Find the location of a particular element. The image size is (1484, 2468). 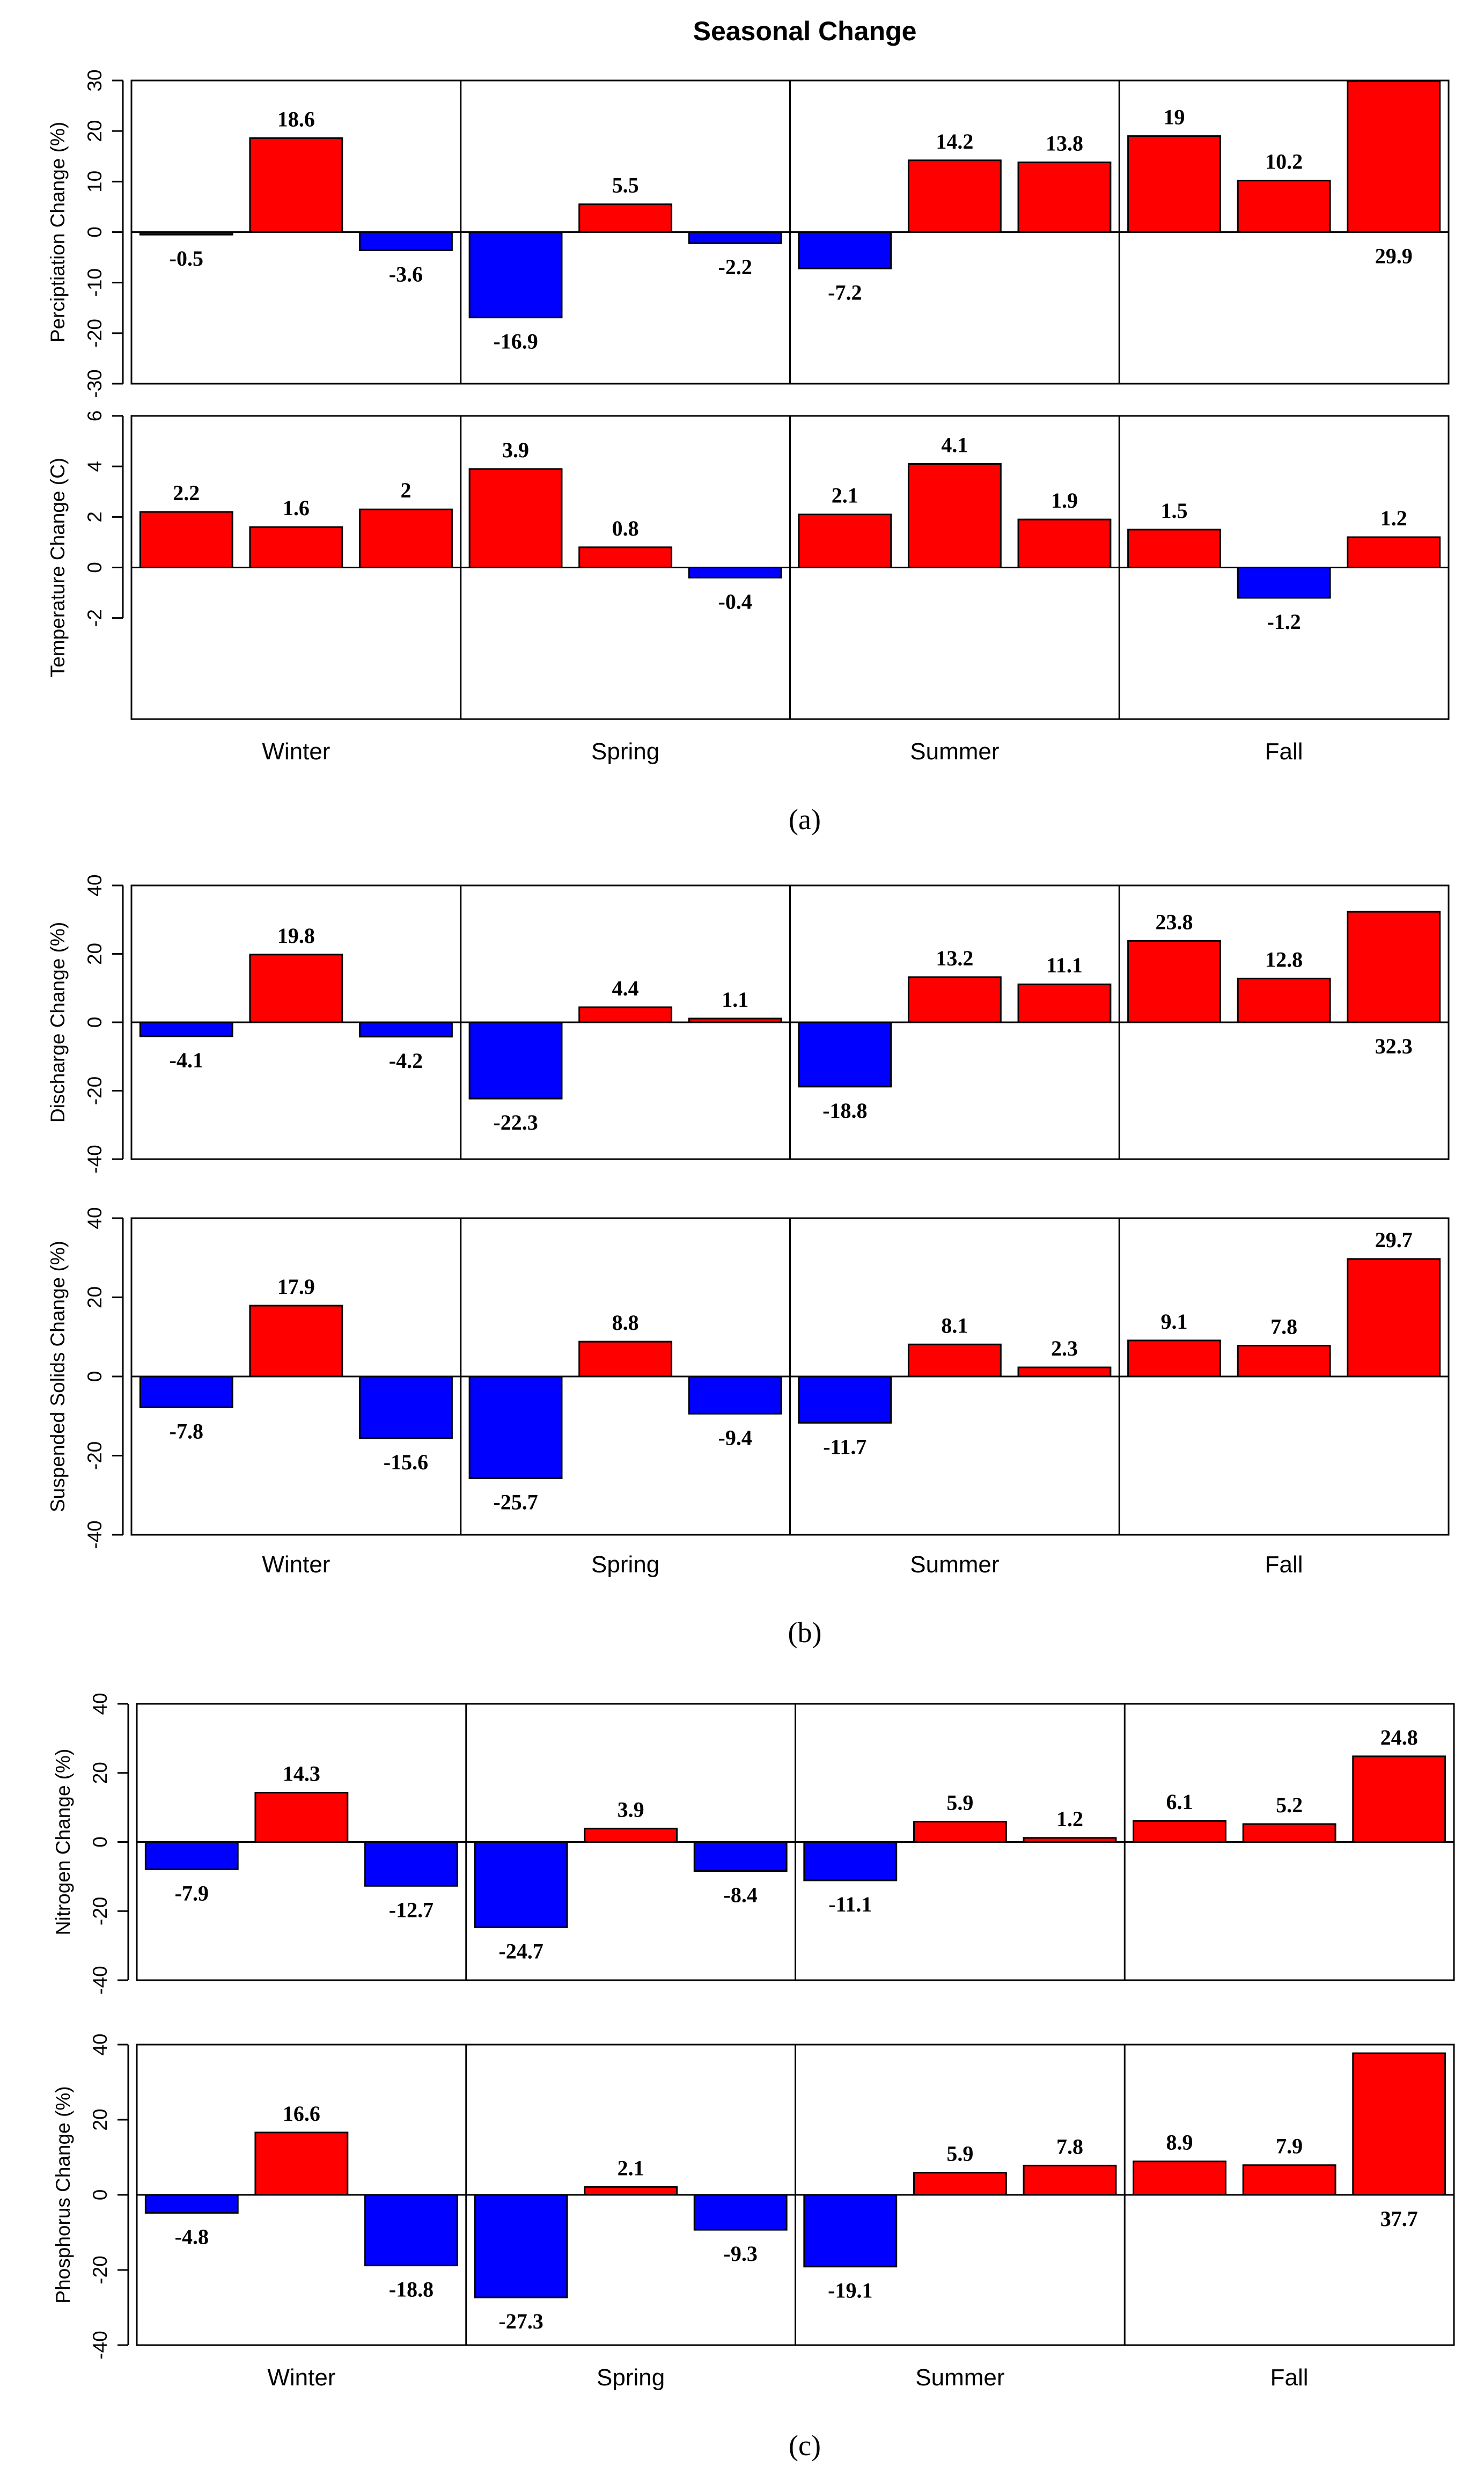

y-tick-label: 40 is located at coordinates (100, 1704).